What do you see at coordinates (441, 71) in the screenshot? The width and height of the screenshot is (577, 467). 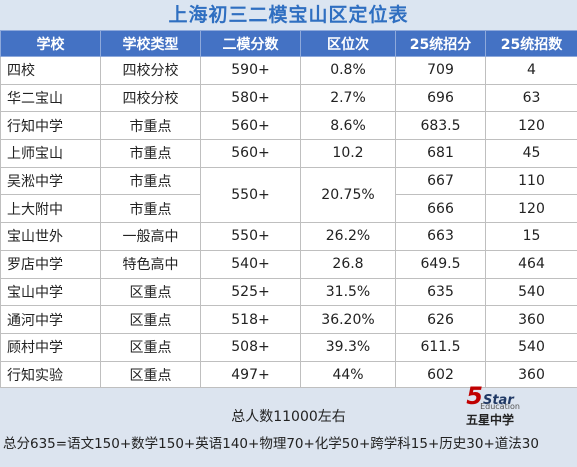 I see `table-cell: 709` at bounding box center [441, 71].